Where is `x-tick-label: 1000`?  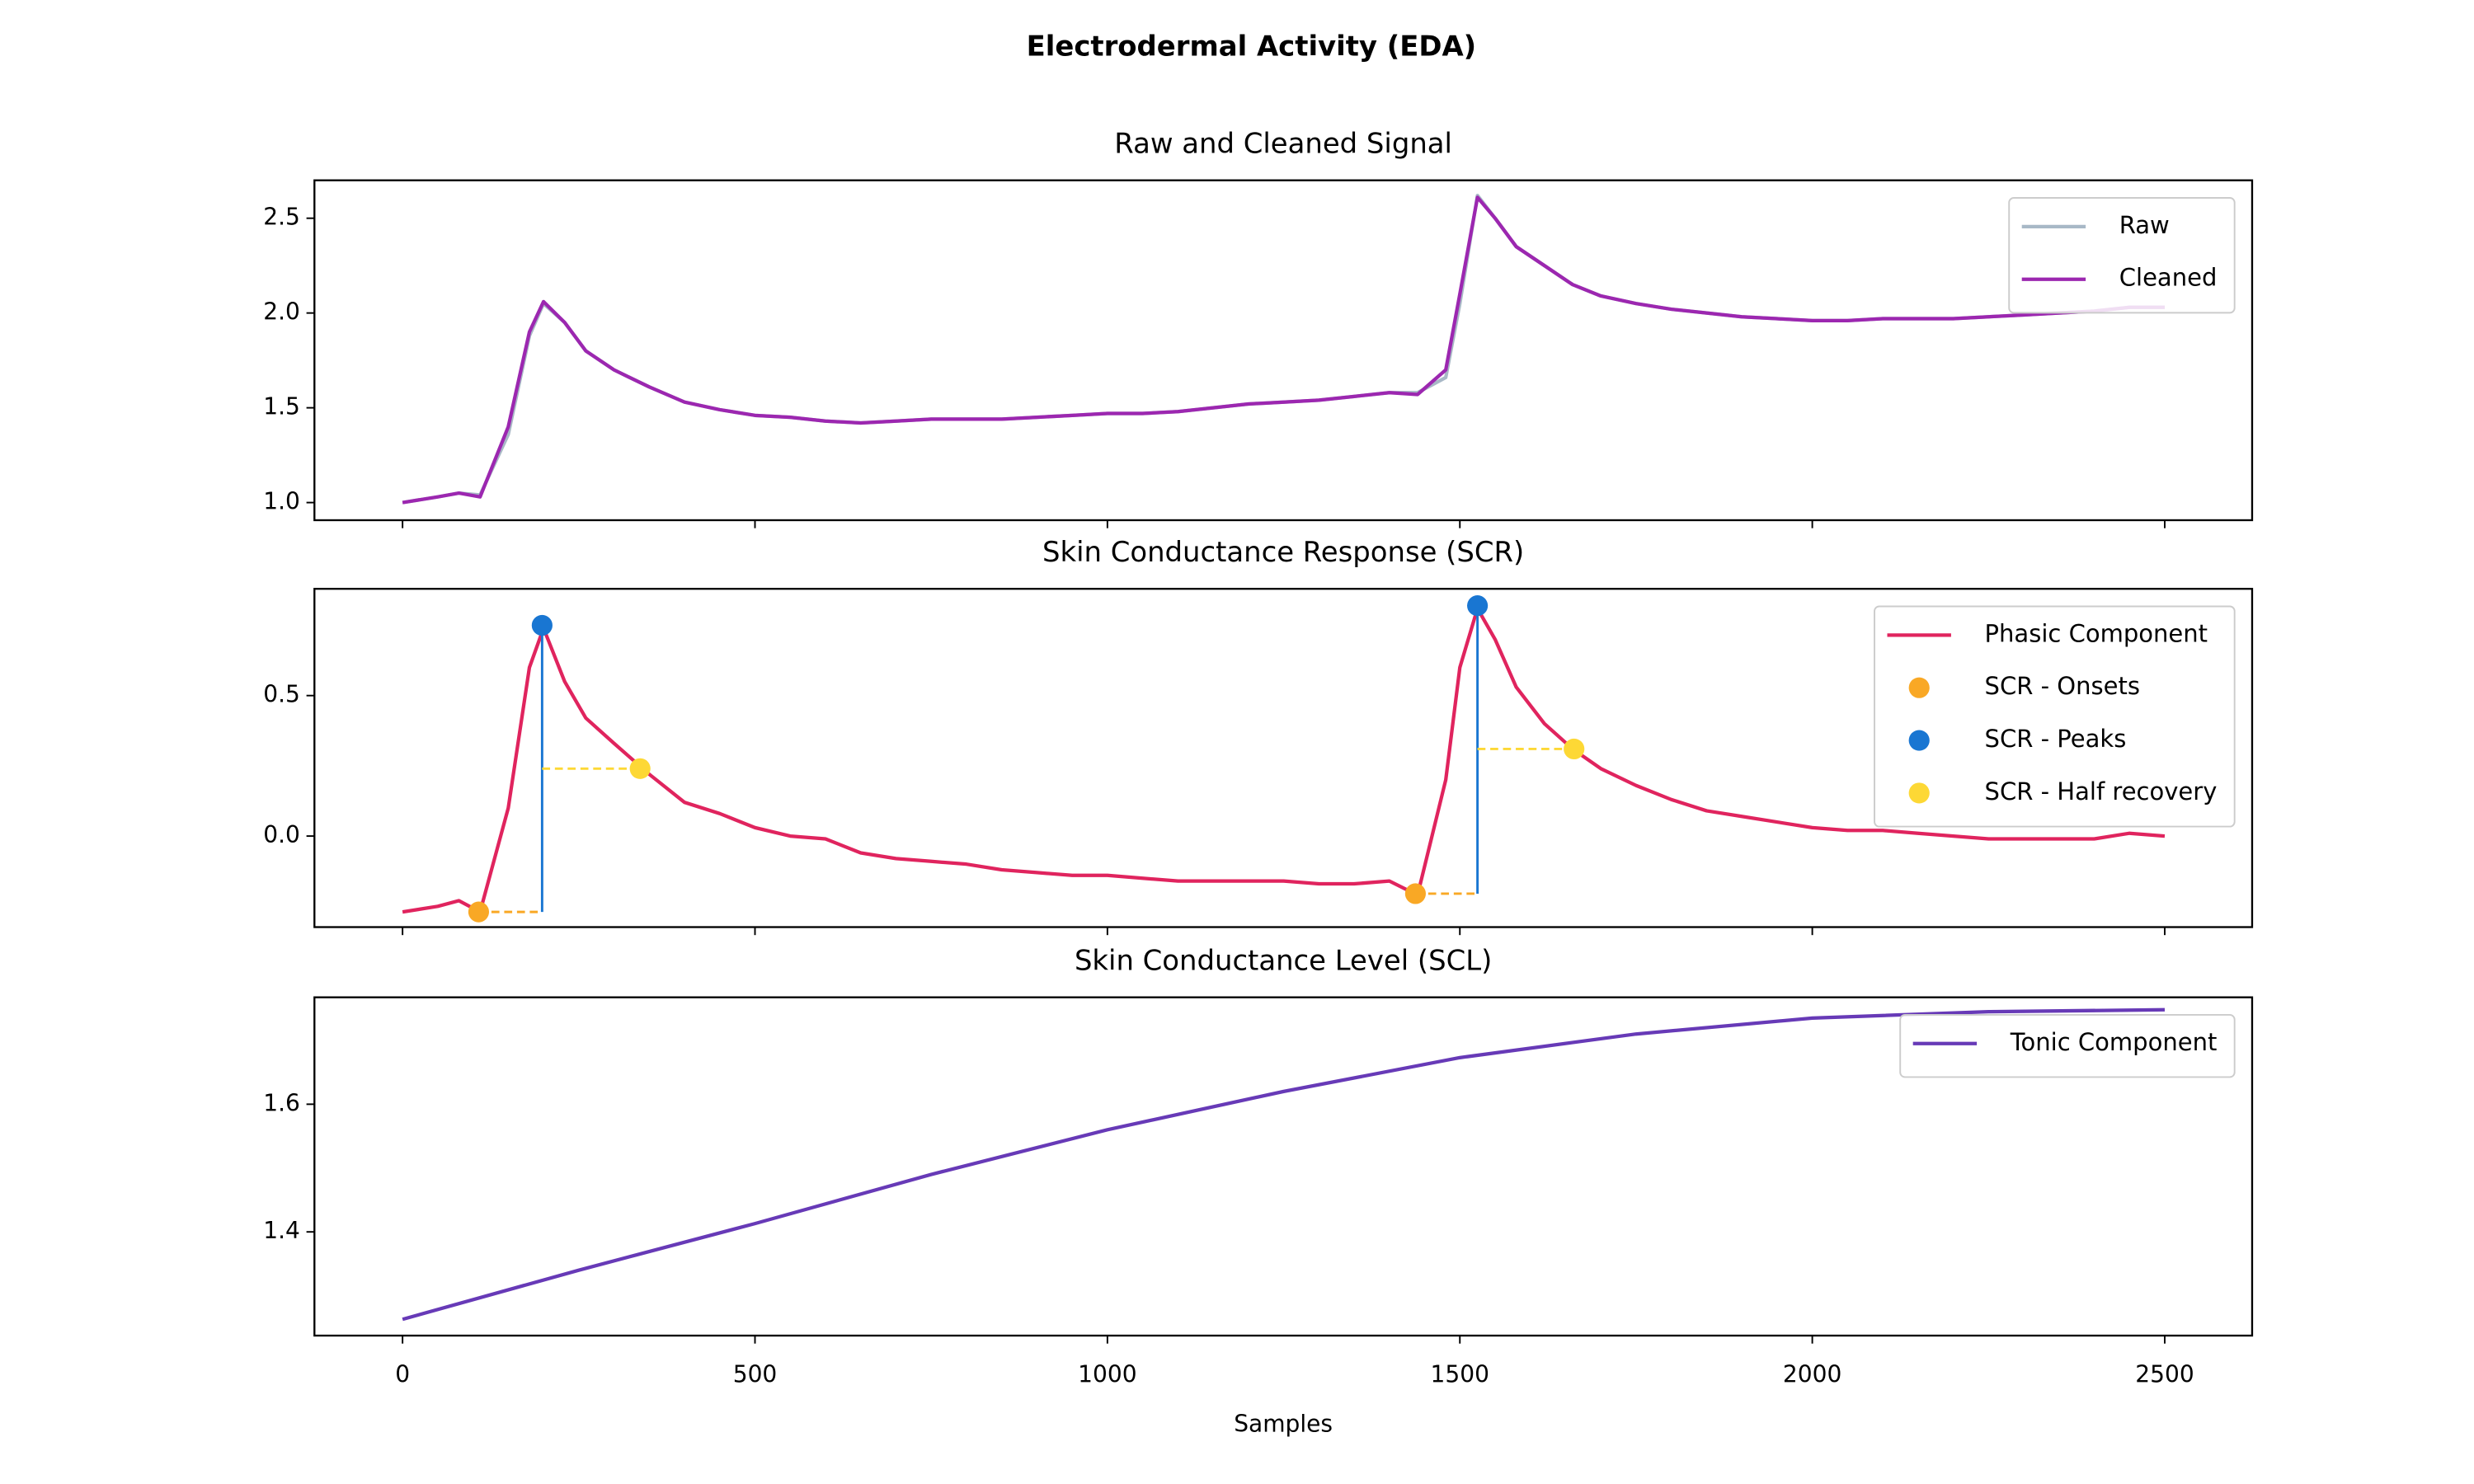
x-tick-label: 1000 is located at coordinates (1107, 1374).